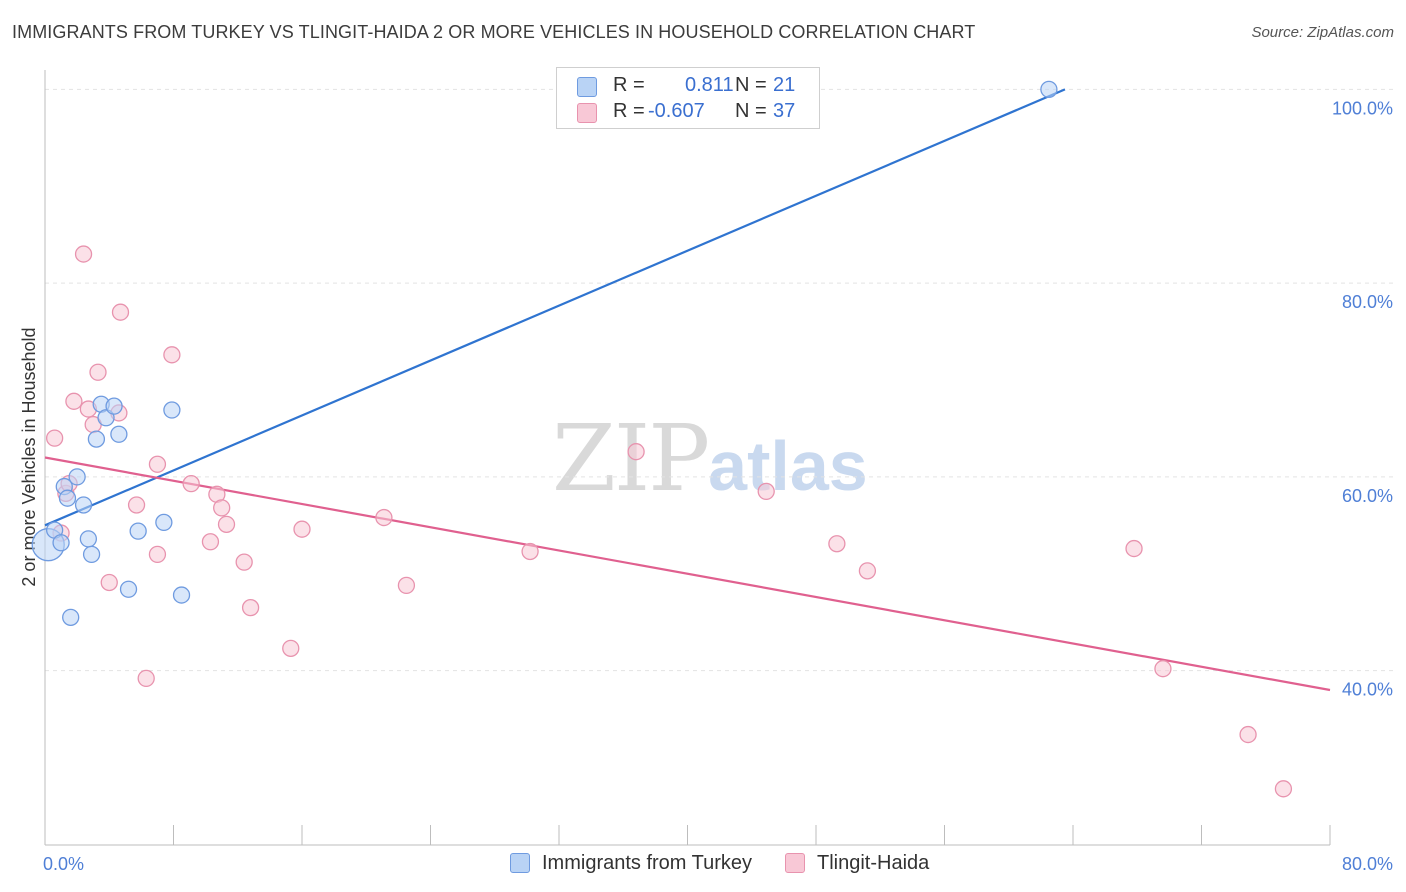 The image size is (1406, 892). What do you see at coordinates (676, 111) in the screenshot?
I see `legend-r-value: -0.607` at bounding box center [676, 111].